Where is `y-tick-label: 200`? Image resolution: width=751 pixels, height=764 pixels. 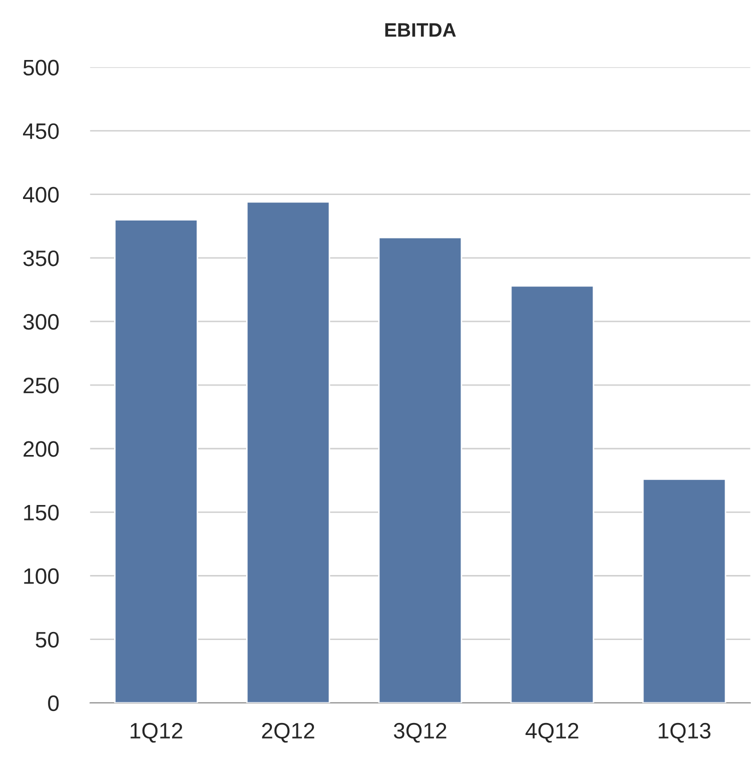 y-tick-label: 200 is located at coordinates (41, 449).